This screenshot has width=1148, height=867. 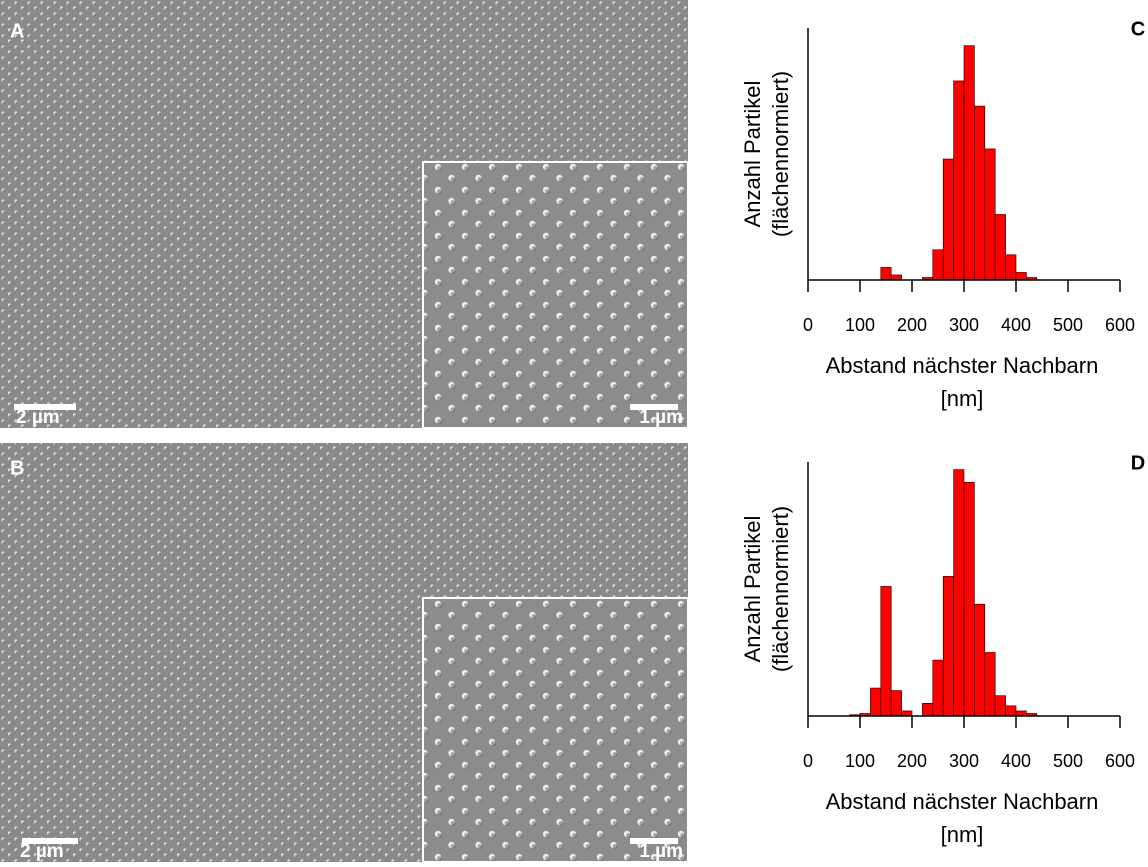 I want to click on panel-label: D, so click(x=1138, y=463).